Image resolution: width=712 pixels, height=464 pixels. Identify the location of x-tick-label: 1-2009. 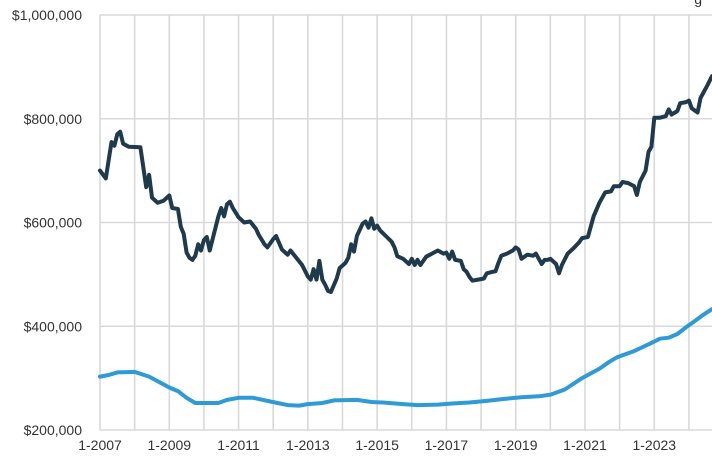
(169, 445).